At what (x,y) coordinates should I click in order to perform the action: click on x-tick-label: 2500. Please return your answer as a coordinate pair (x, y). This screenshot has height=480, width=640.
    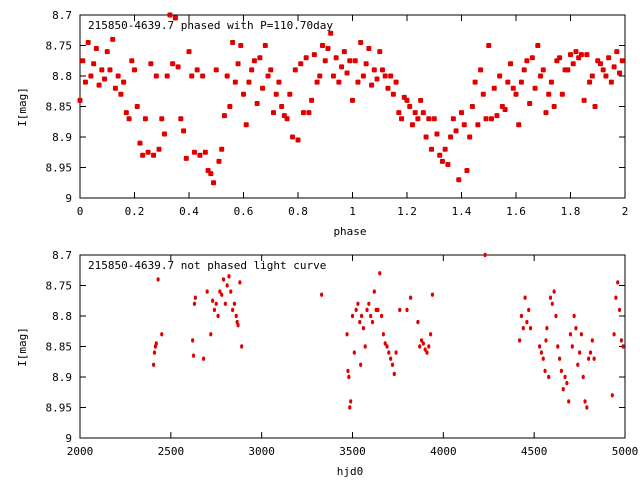
    Looking at the image, I should click on (171, 451).